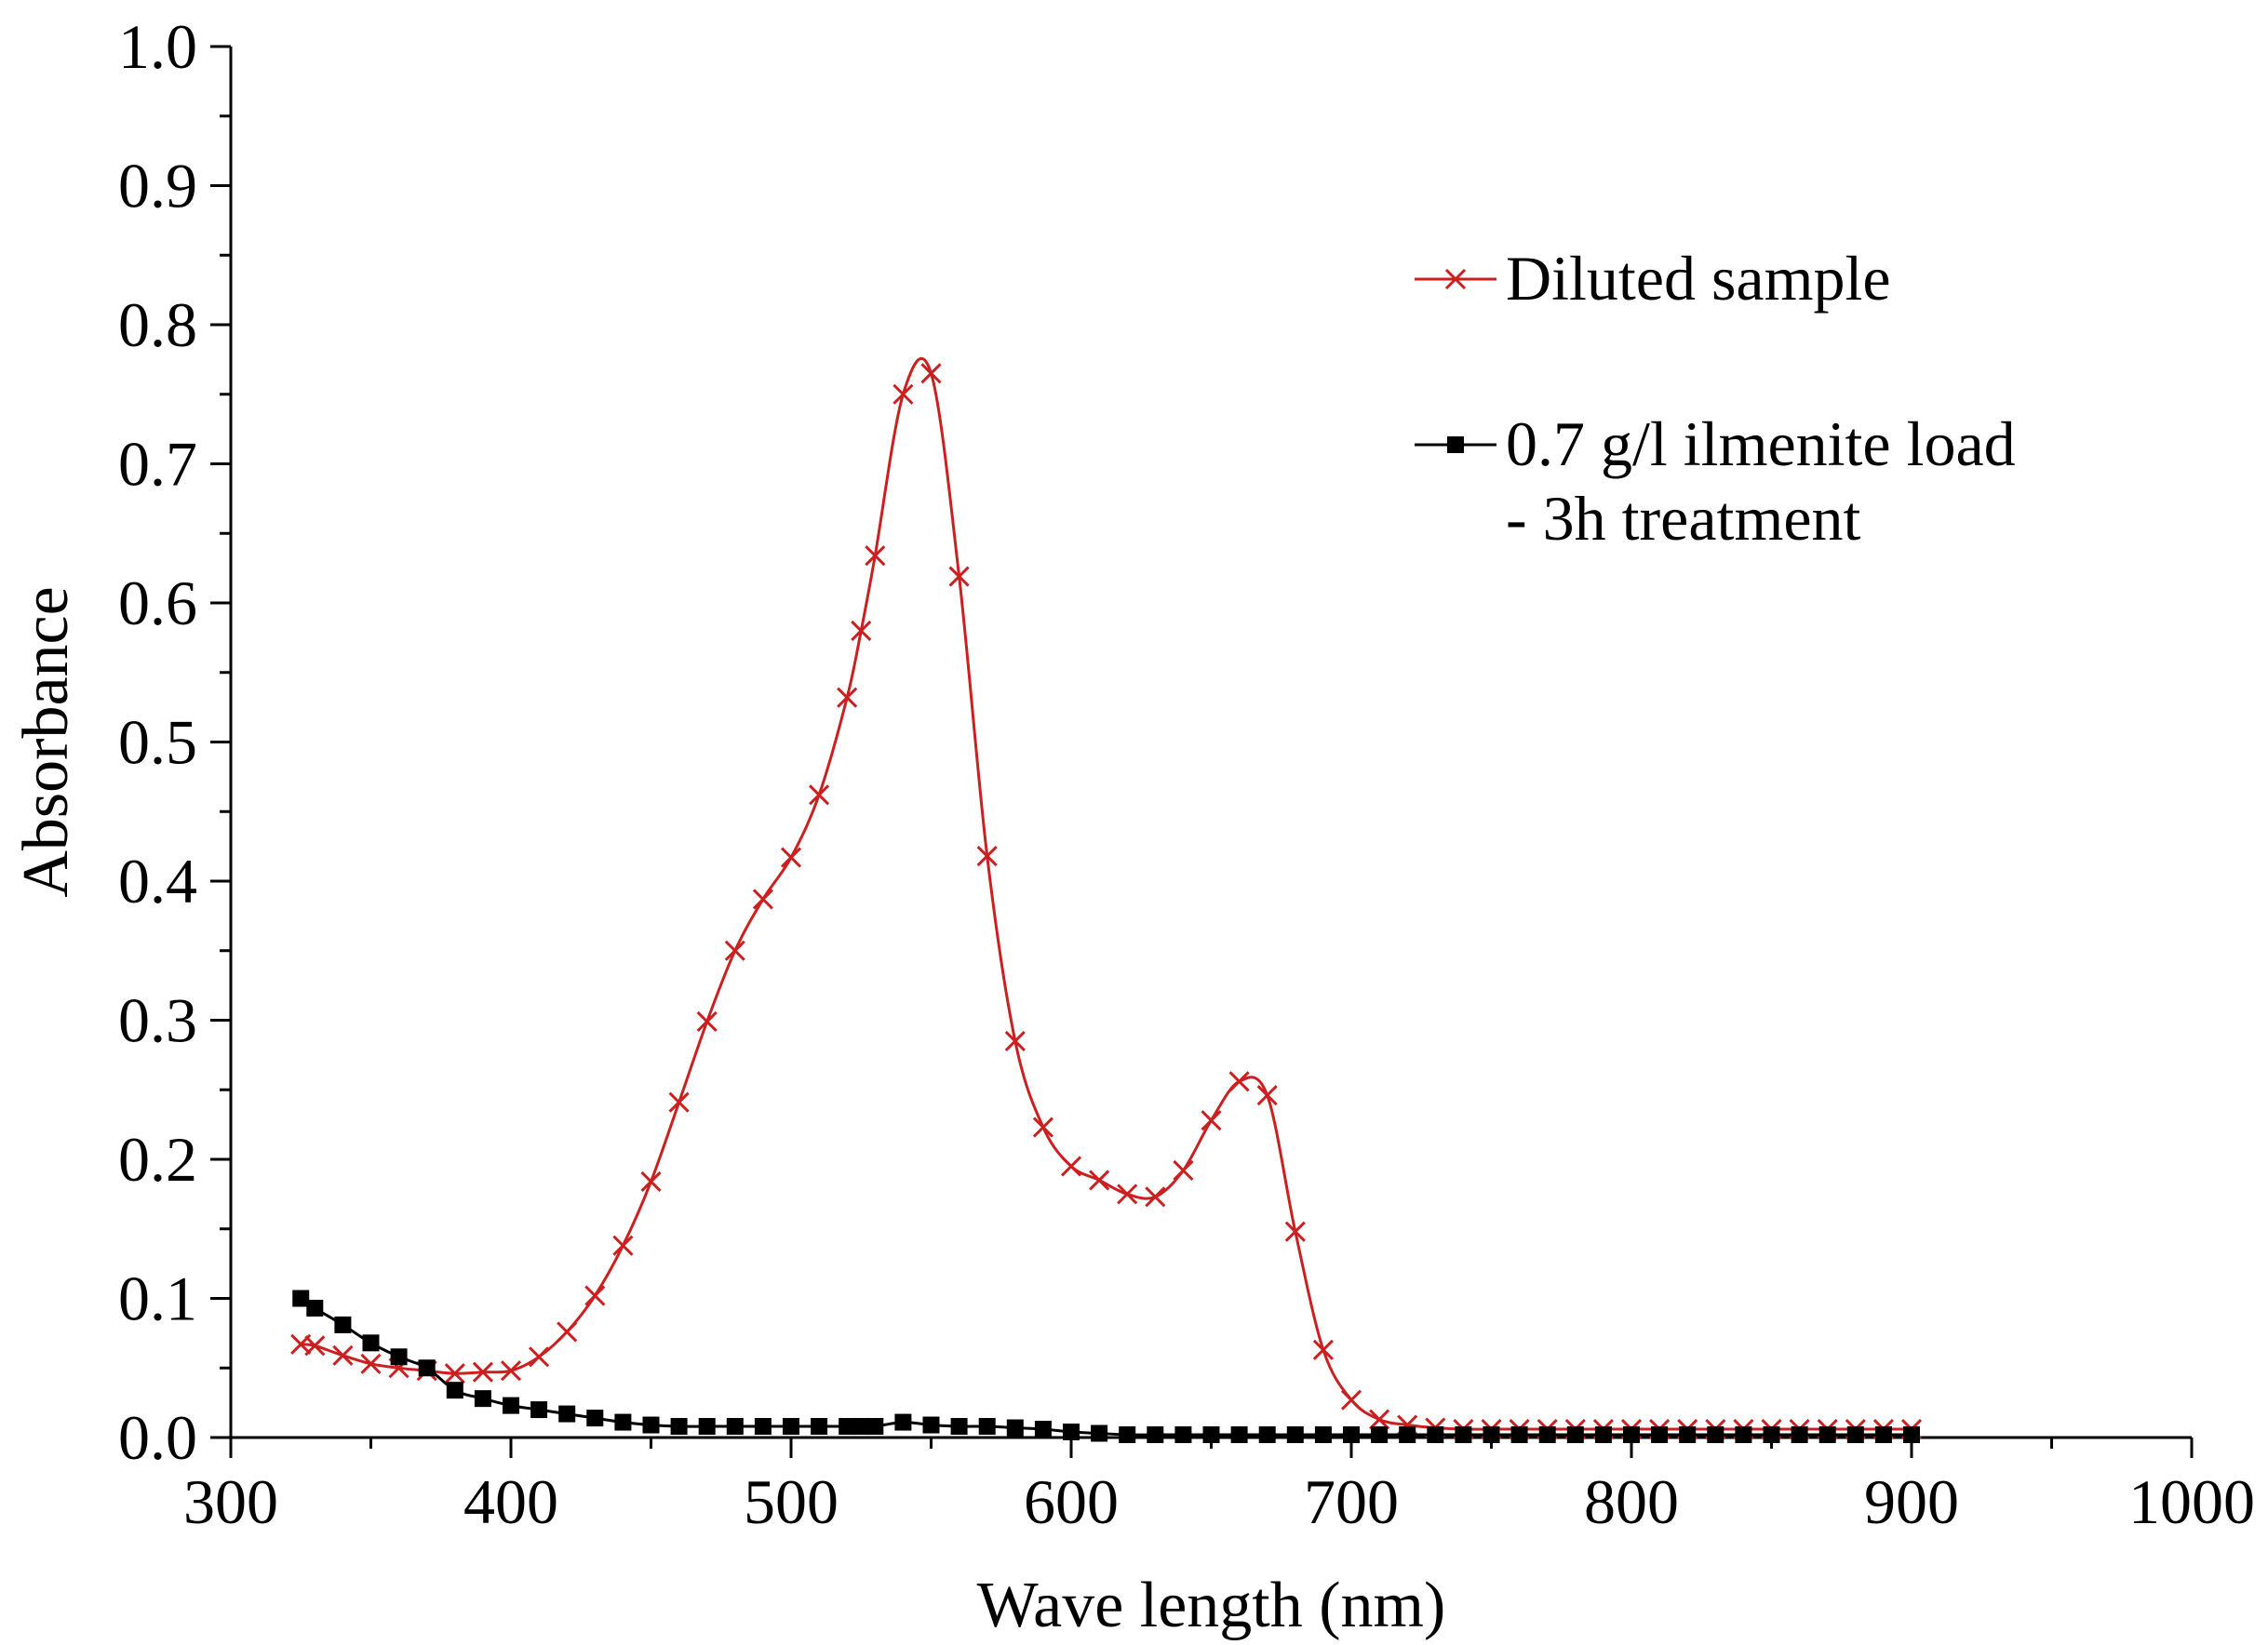 The image size is (2268, 1645). I want to click on y-tick-label: 0.0, so click(157, 1438).